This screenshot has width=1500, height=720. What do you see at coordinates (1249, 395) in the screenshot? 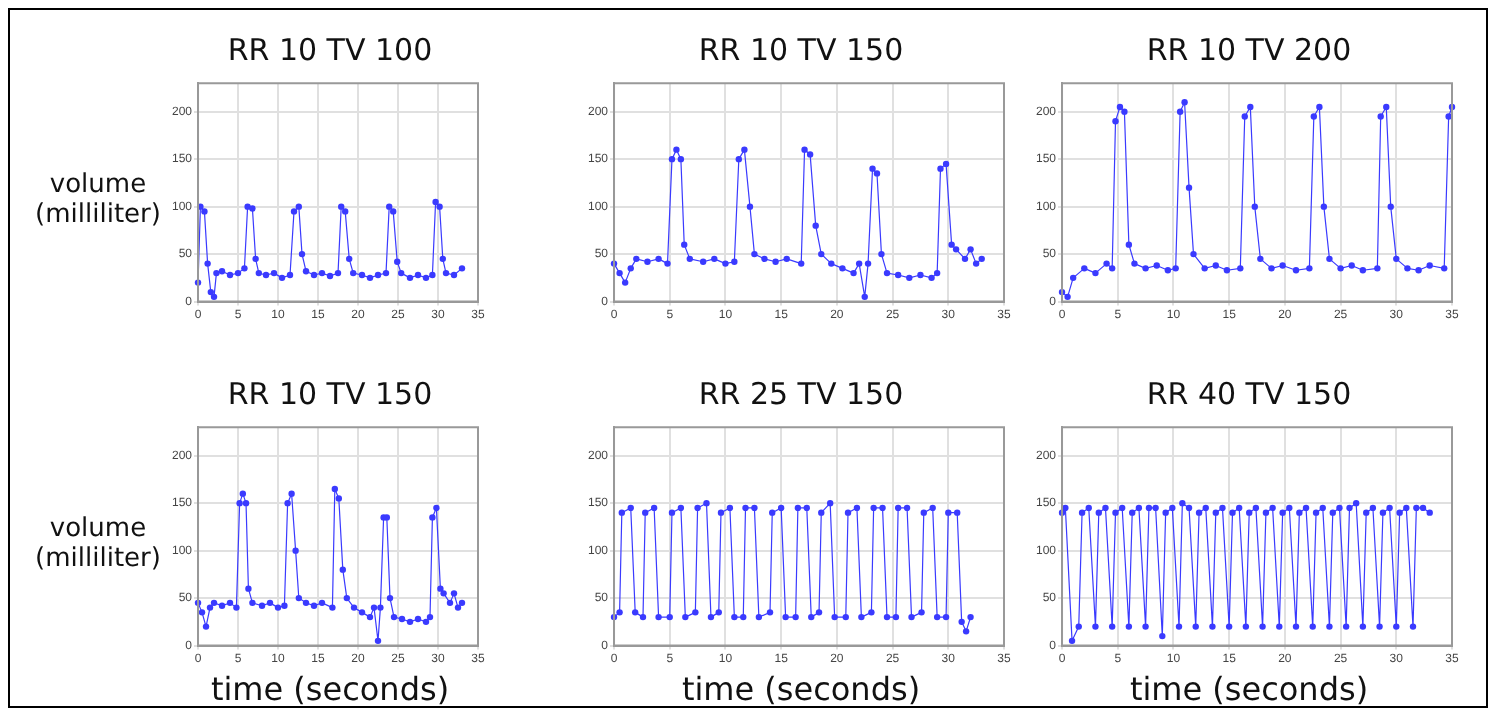
I see `chart-title: RR 40 TV 150` at bounding box center [1249, 395].